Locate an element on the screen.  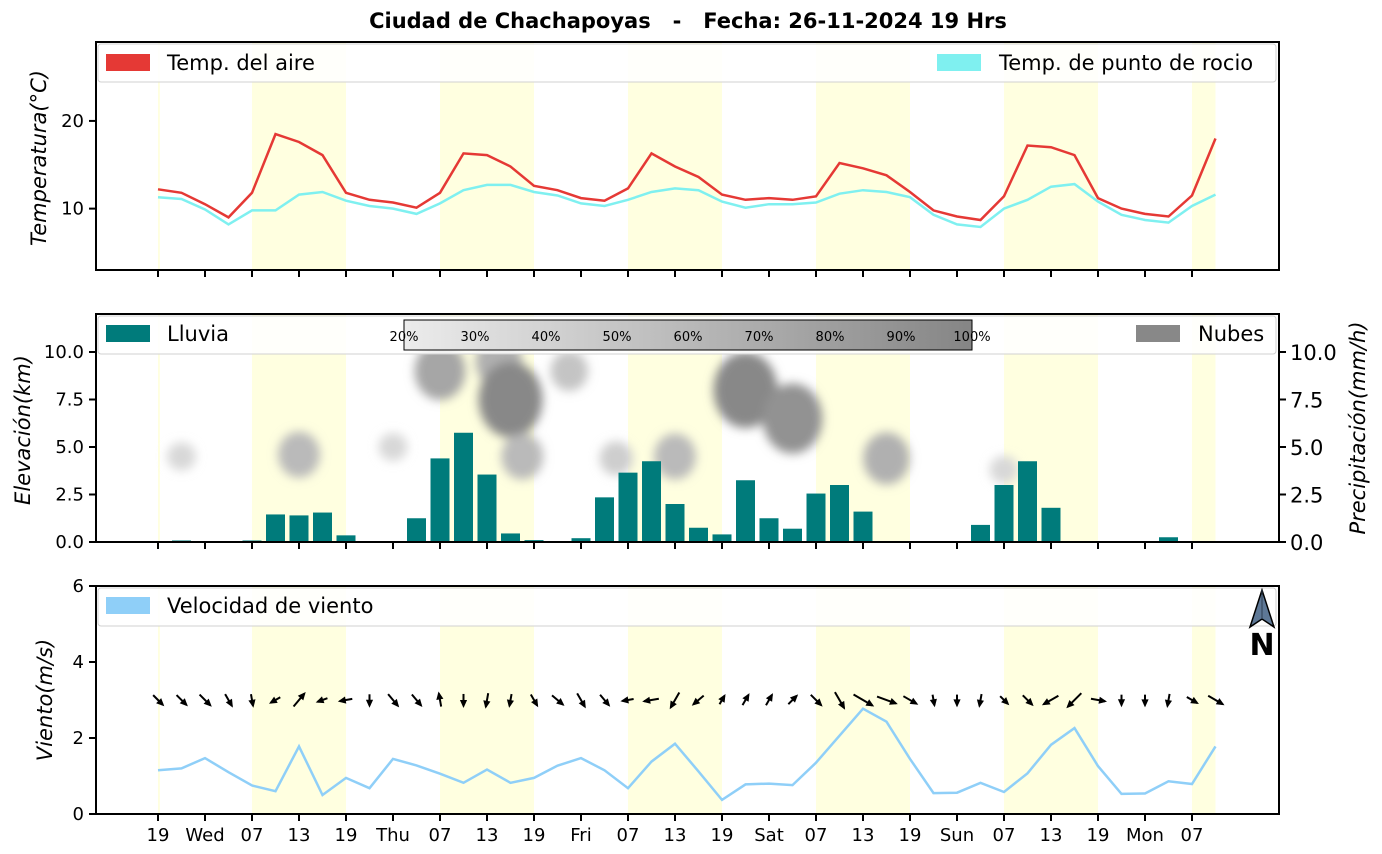
dew-point-legend-label: Temp. de punto de rocio is located at coordinates (1125, 63).